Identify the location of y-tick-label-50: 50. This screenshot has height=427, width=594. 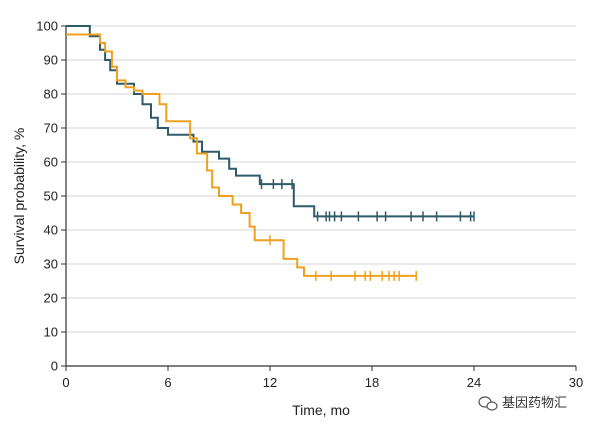
(51, 196).